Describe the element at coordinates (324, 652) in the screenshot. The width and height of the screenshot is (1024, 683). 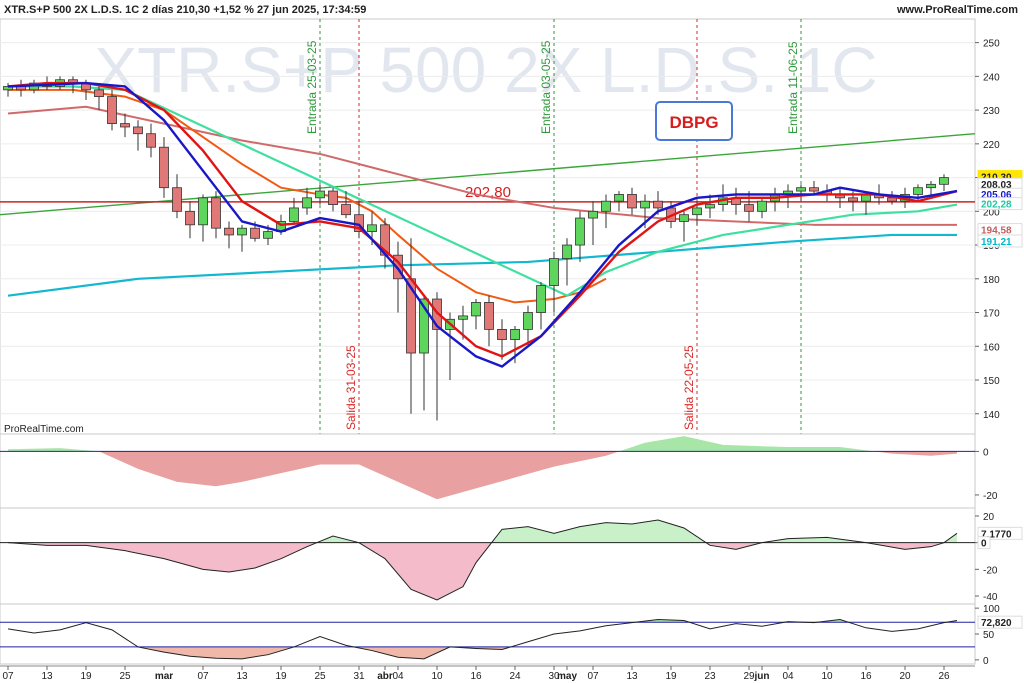
I see `indicator-area-oversold` at that location.